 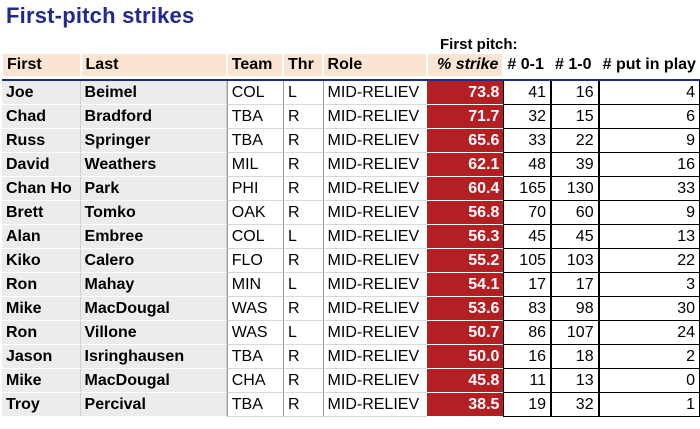 What do you see at coordinates (41, 237) in the screenshot?
I see `first-name-cell: Alan` at bounding box center [41, 237].